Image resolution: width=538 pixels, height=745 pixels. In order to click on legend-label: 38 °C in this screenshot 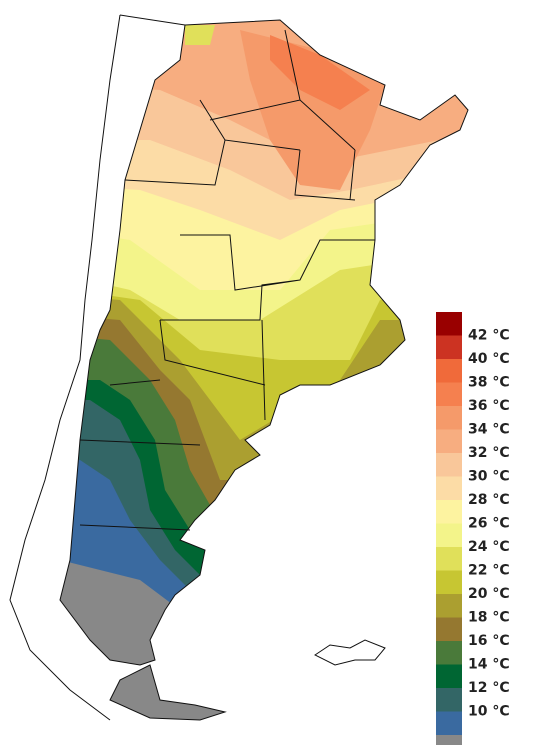, I will do `click(489, 383)`.